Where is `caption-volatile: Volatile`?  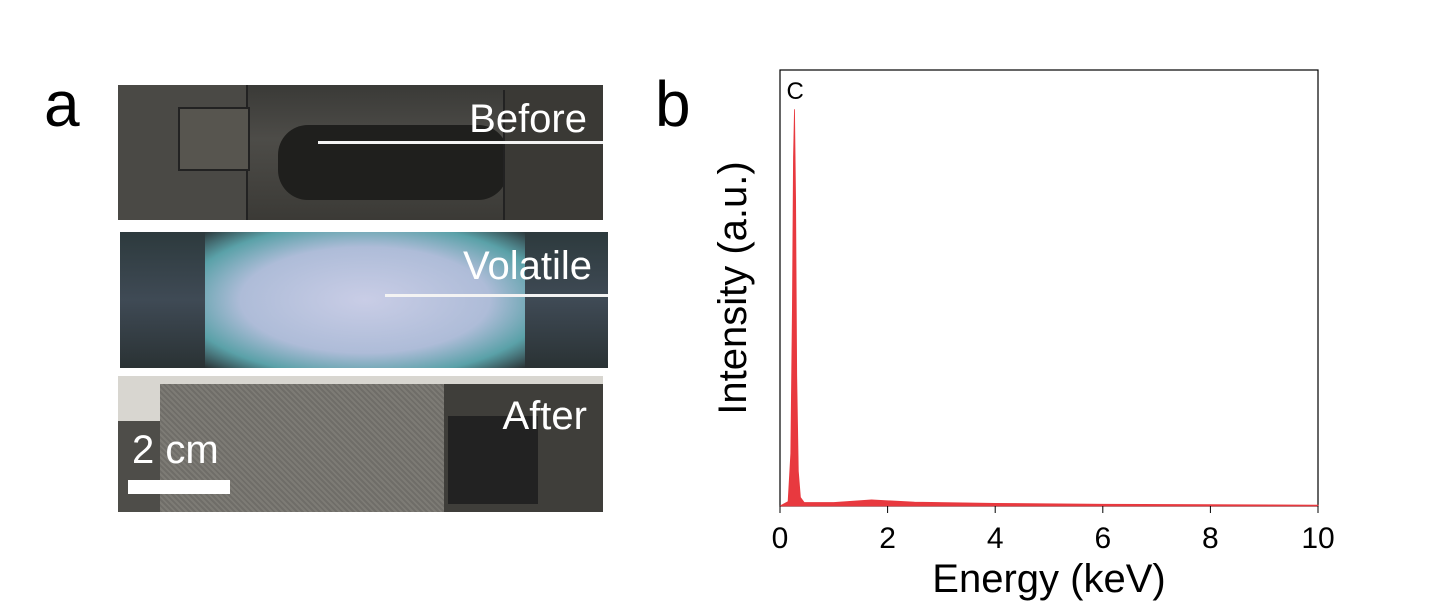
caption-volatile: Volatile is located at coordinates (527, 266).